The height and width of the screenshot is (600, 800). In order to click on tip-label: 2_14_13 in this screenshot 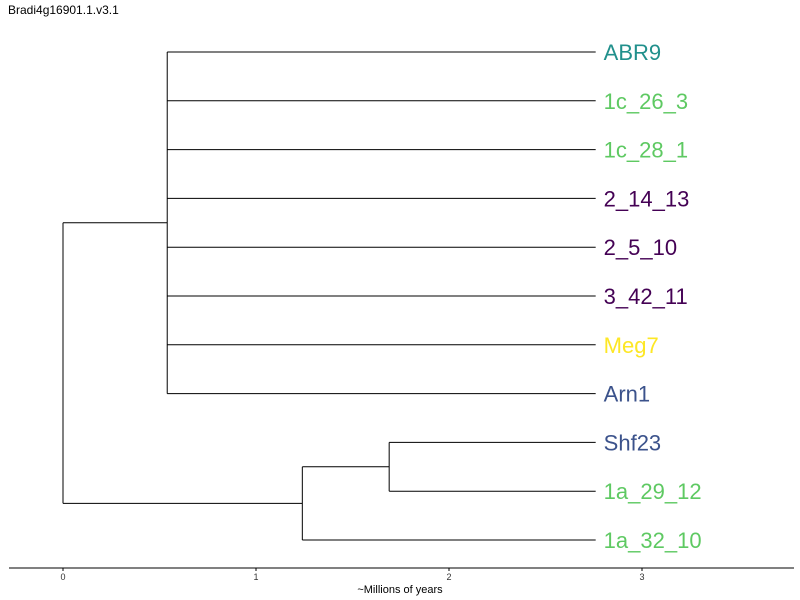, I will do `click(647, 198)`.